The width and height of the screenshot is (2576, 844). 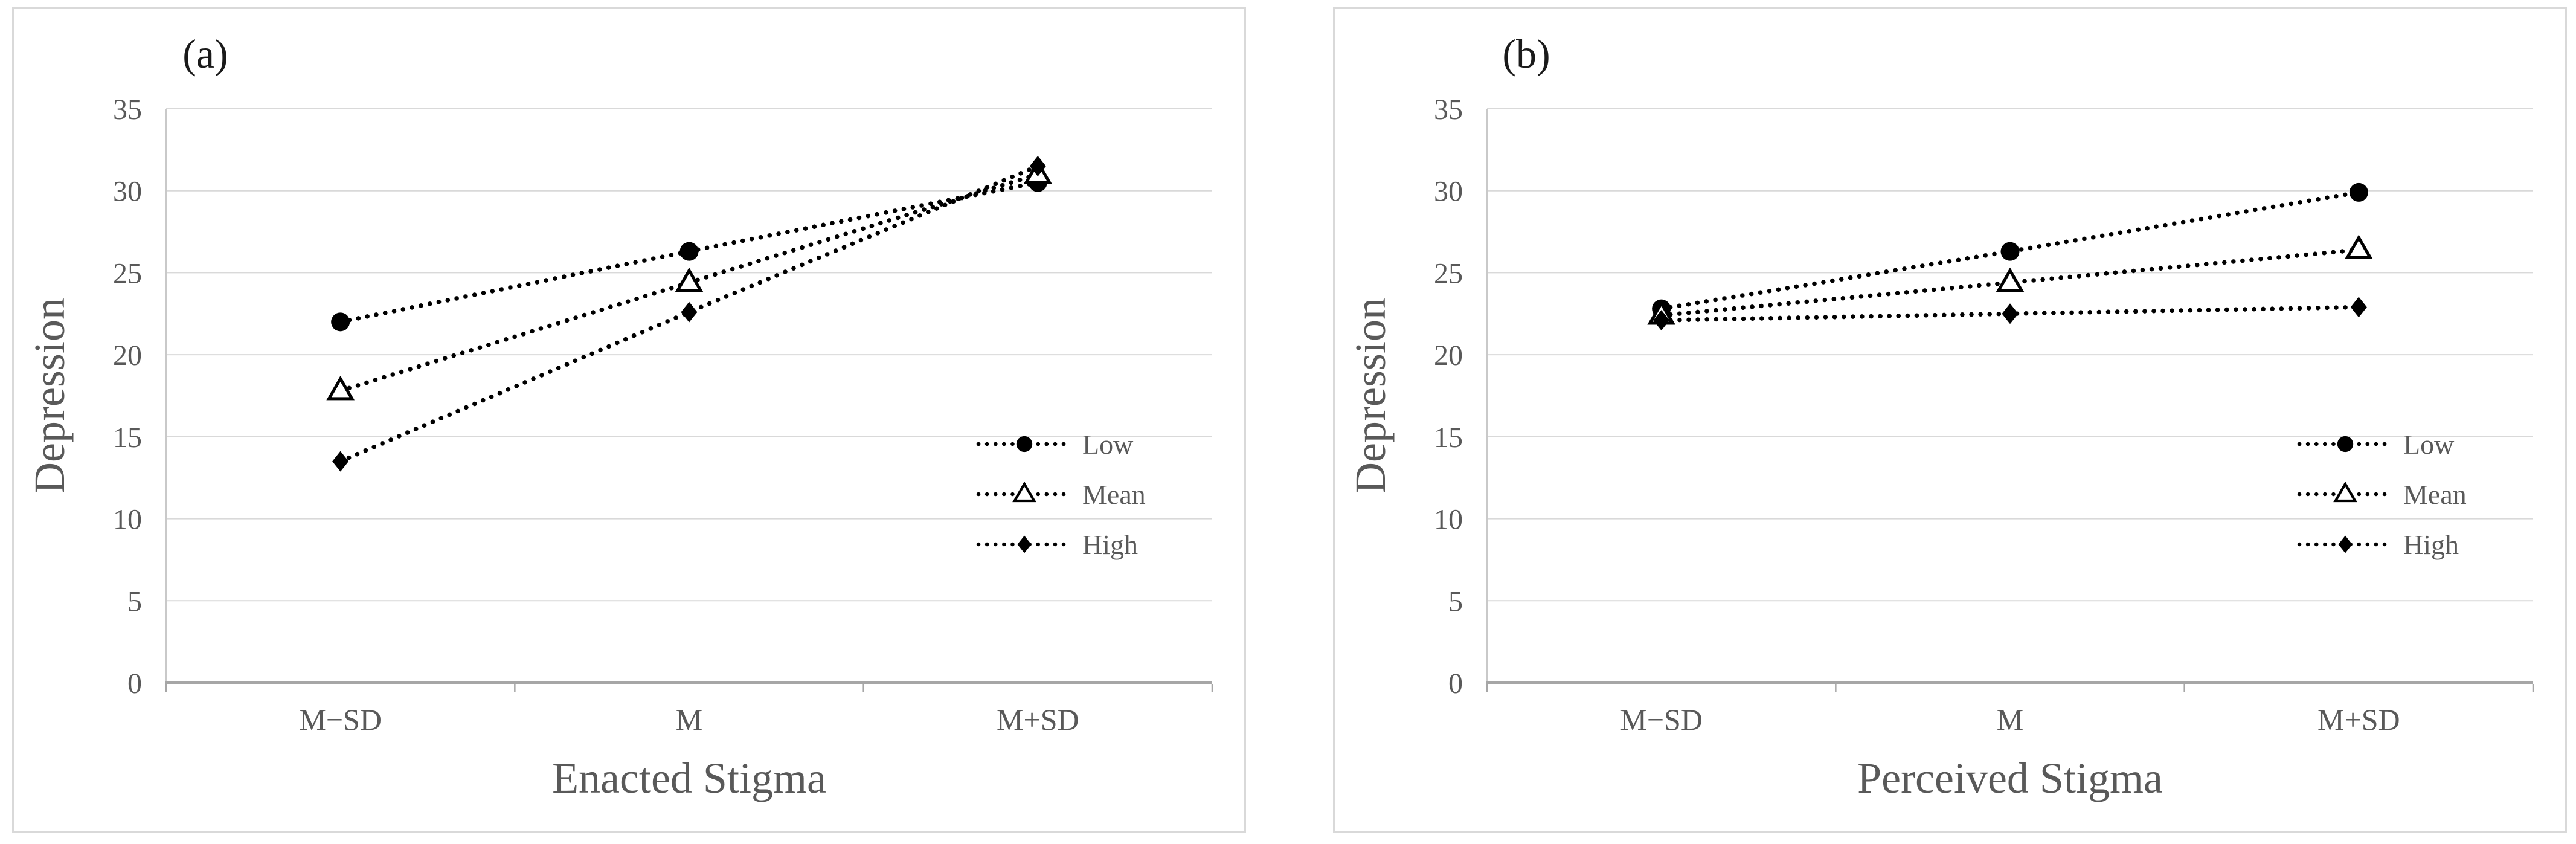 I want to click on x-axis-title: Enacted Stigma, so click(x=689, y=778).